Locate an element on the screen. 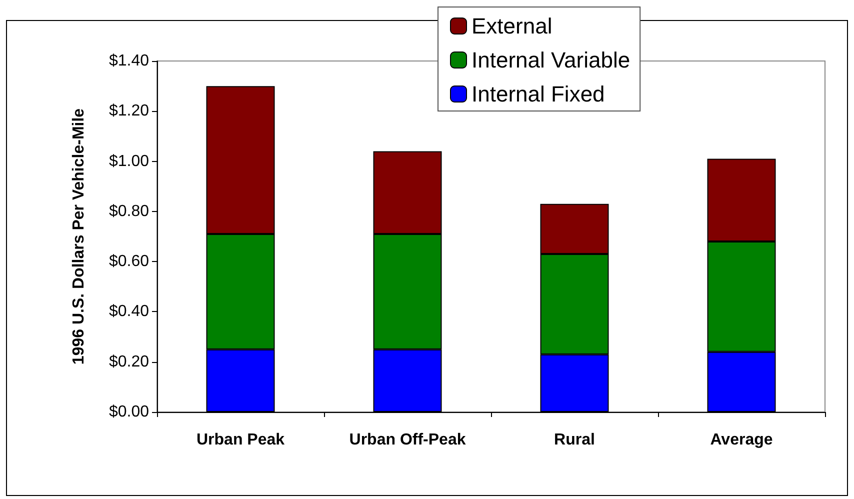 This screenshot has width=854, height=499. legend-label: Internal Variable is located at coordinates (551, 60).